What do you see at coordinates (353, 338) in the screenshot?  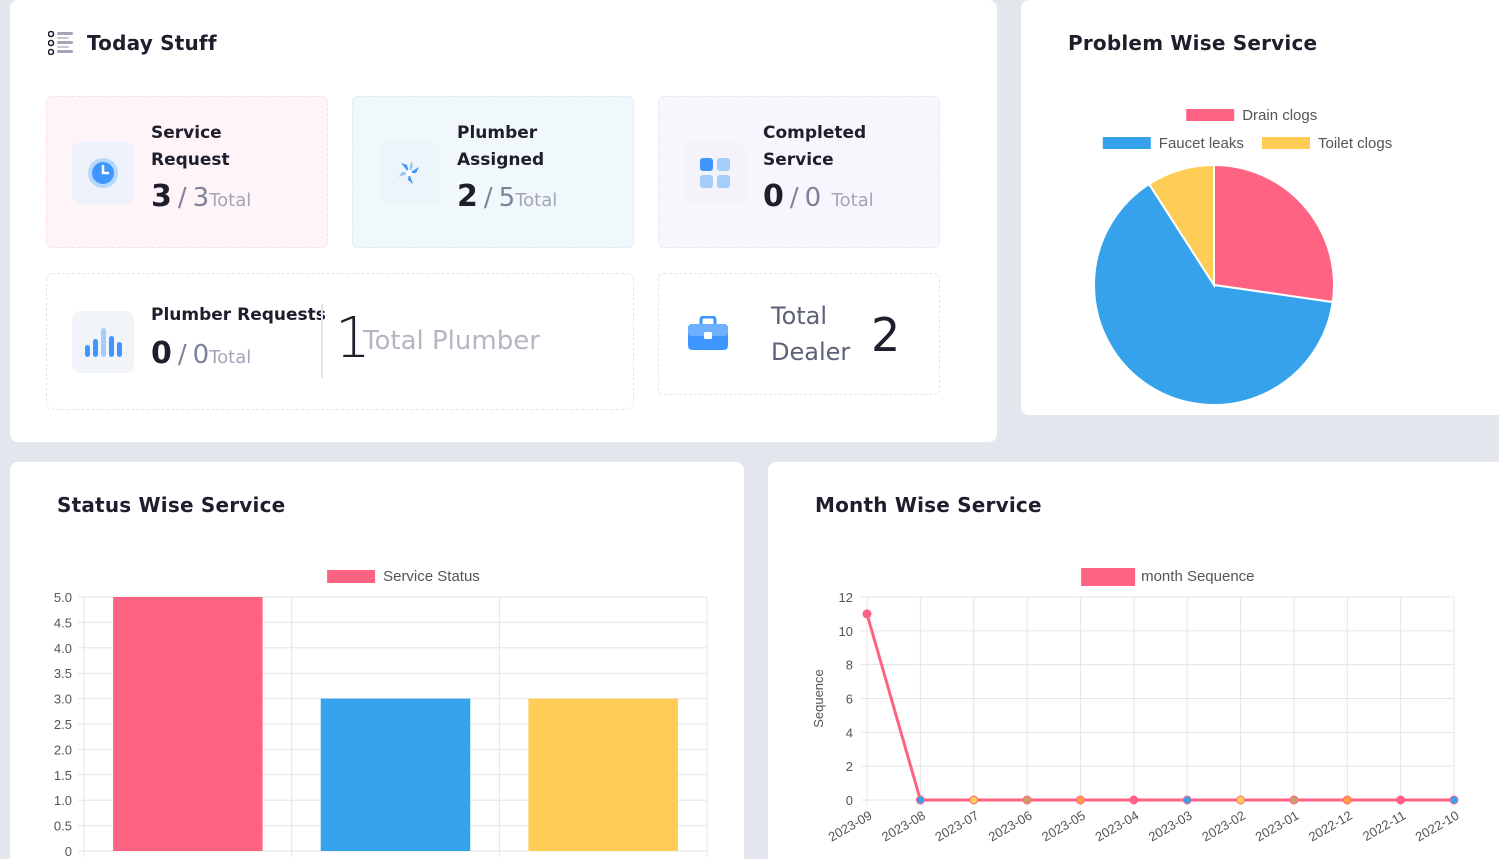 I see `total-plumber-value: 1` at bounding box center [353, 338].